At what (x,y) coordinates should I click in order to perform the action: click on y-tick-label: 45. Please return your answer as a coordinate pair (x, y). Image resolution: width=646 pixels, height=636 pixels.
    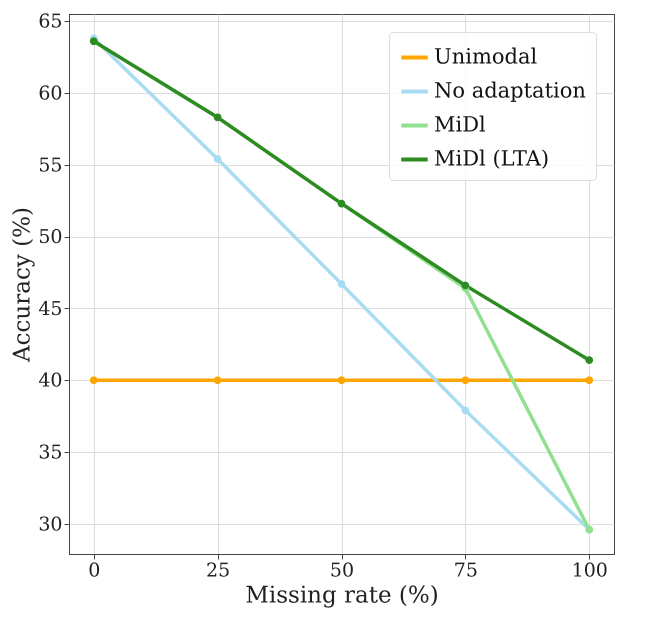
    Looking at the image, I should click on (50, 309).